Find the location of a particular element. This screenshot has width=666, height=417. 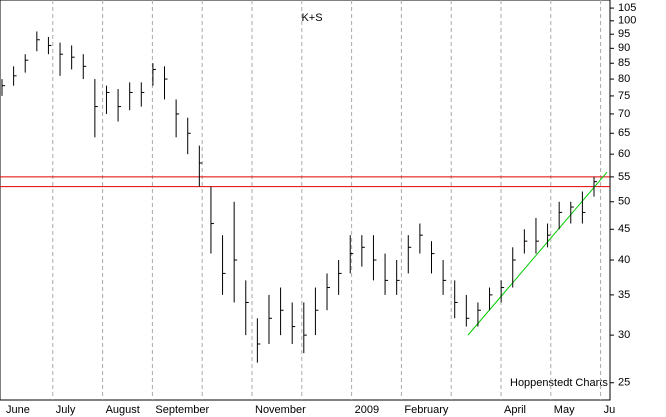

y-tick-label: 85 is located at coordinates (624, 63).